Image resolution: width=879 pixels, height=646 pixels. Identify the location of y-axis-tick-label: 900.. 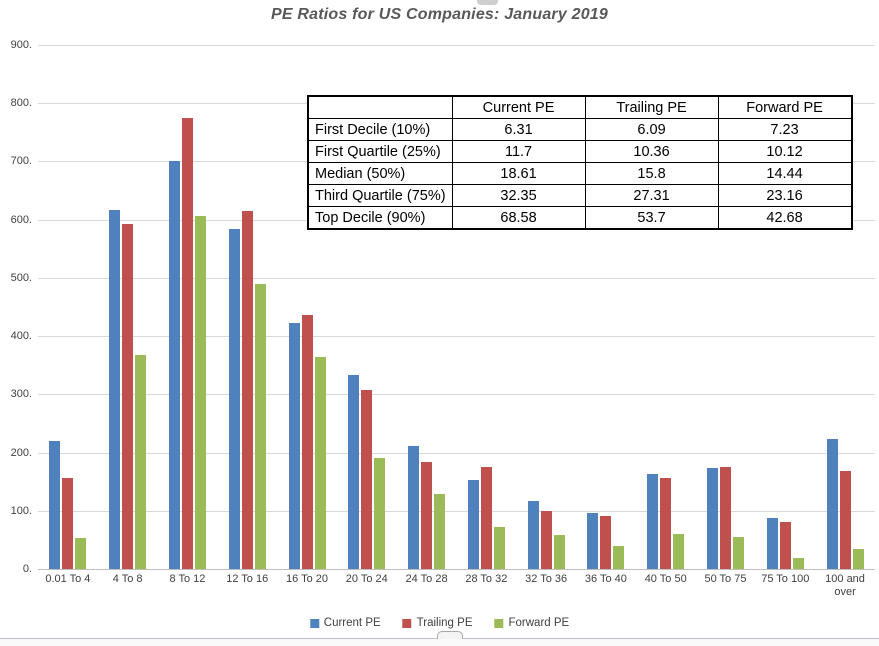
(21, 45).